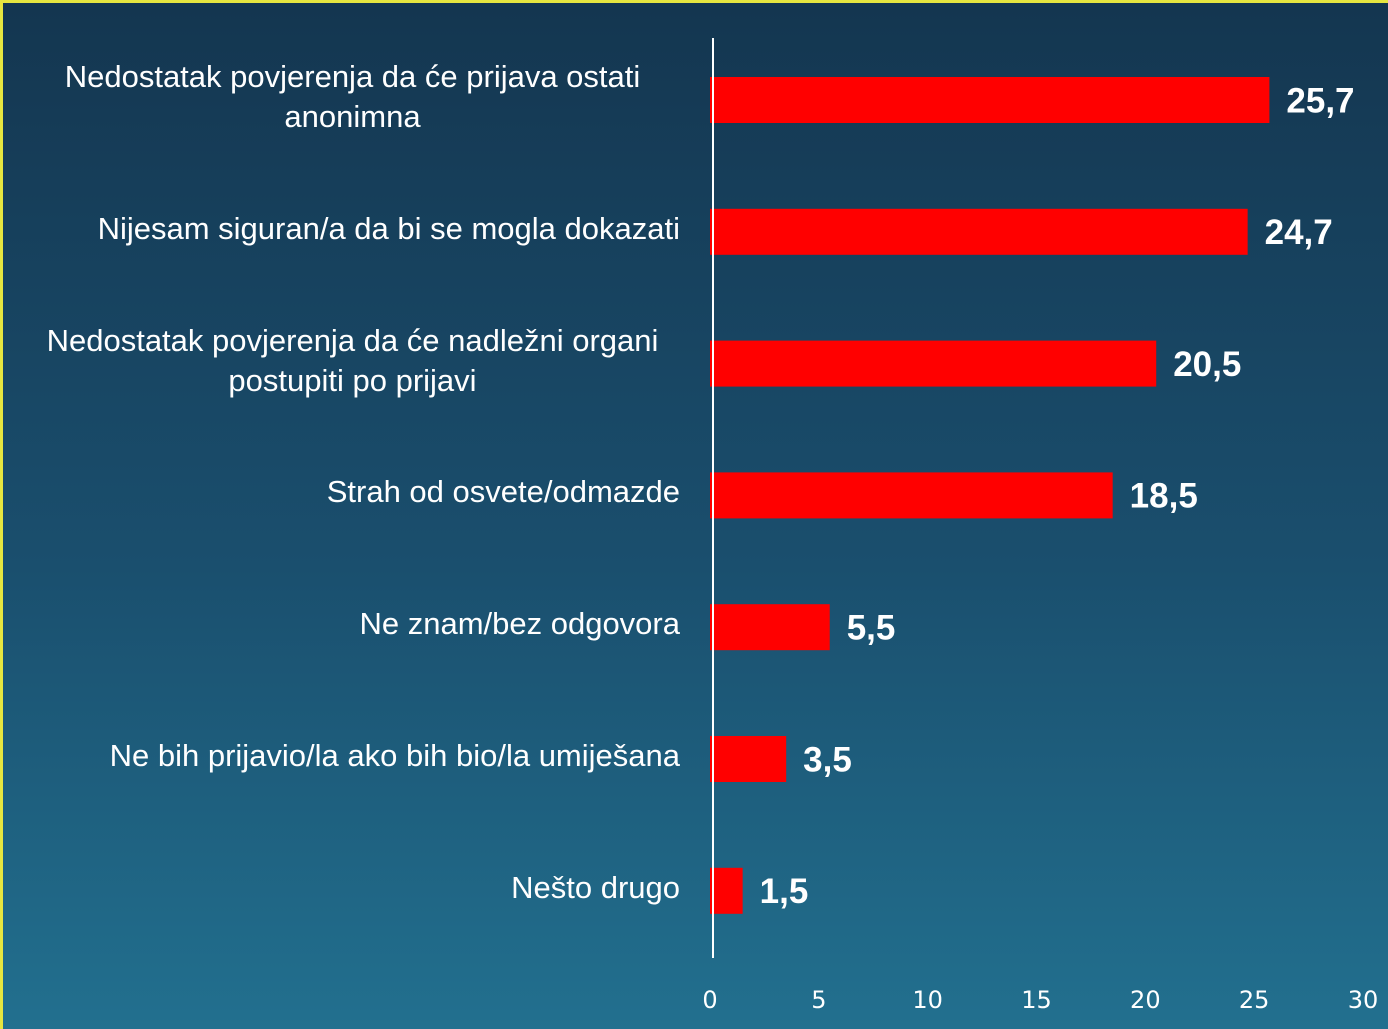  What do you see at coordinates (1036, 1000) in the screenshot?
I see `x-tick-label: 15` at bounding box center [1036, 1000].